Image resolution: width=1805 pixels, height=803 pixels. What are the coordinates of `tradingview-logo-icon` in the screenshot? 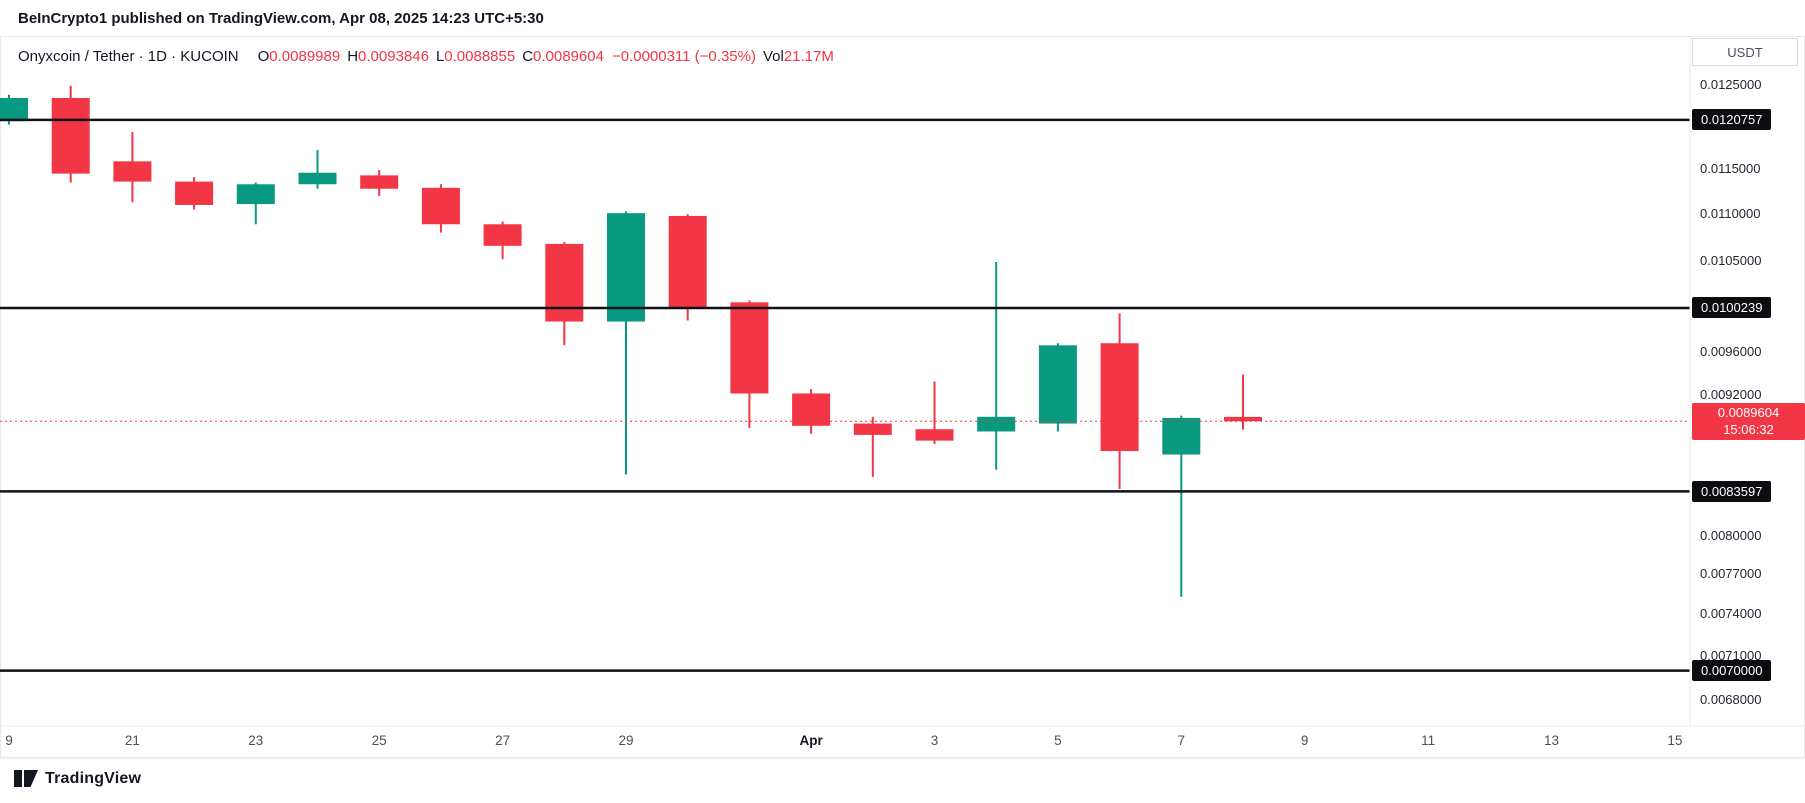 It's located at (26, 779).